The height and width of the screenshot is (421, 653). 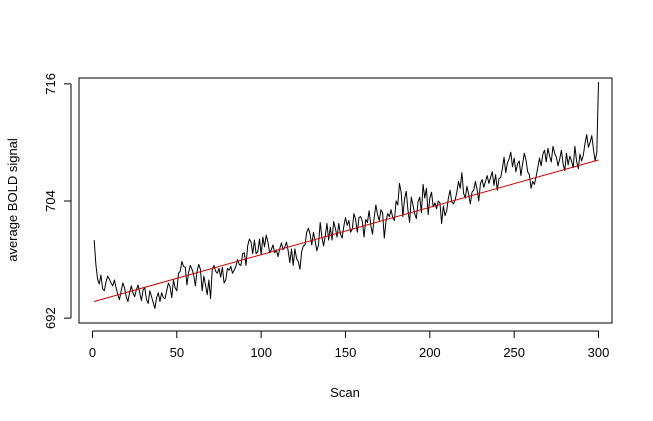 I want to click on x-axis: 0 50 100 150 200 250 300, so click(x=349, y=345).